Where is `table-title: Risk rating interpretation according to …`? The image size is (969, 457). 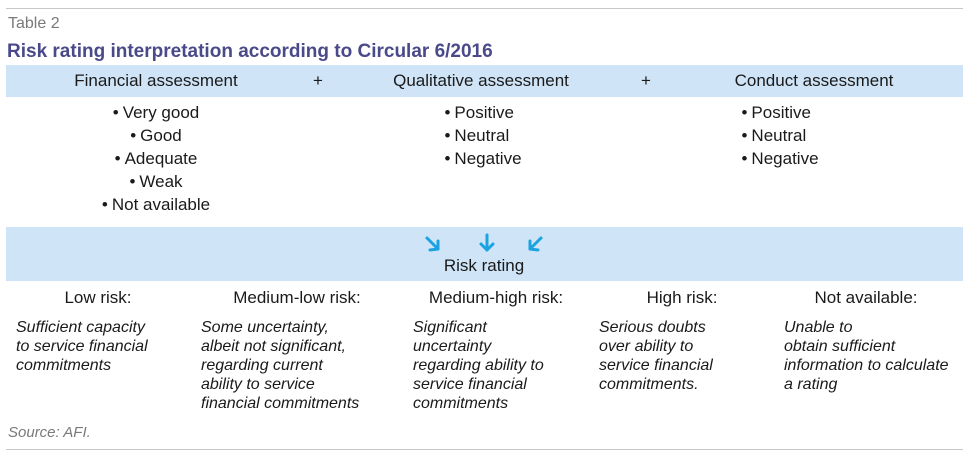 table-title: Risk rating interpretation according to … is located at coordinates (250, 51).